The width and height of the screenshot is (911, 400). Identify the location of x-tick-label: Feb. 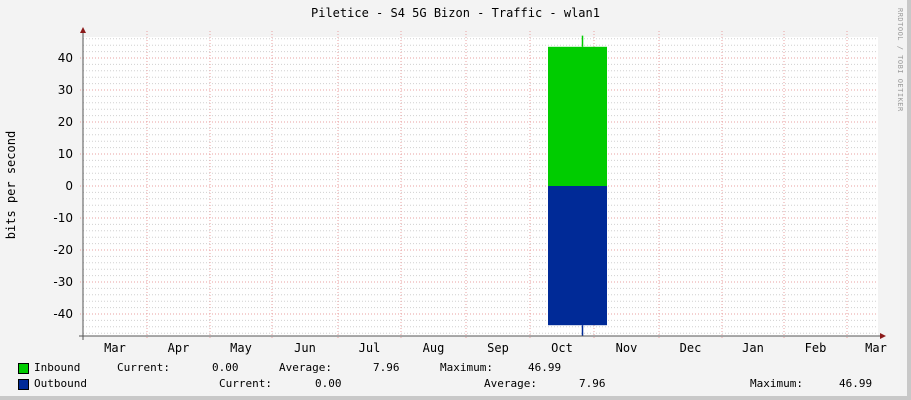
(816, 348).